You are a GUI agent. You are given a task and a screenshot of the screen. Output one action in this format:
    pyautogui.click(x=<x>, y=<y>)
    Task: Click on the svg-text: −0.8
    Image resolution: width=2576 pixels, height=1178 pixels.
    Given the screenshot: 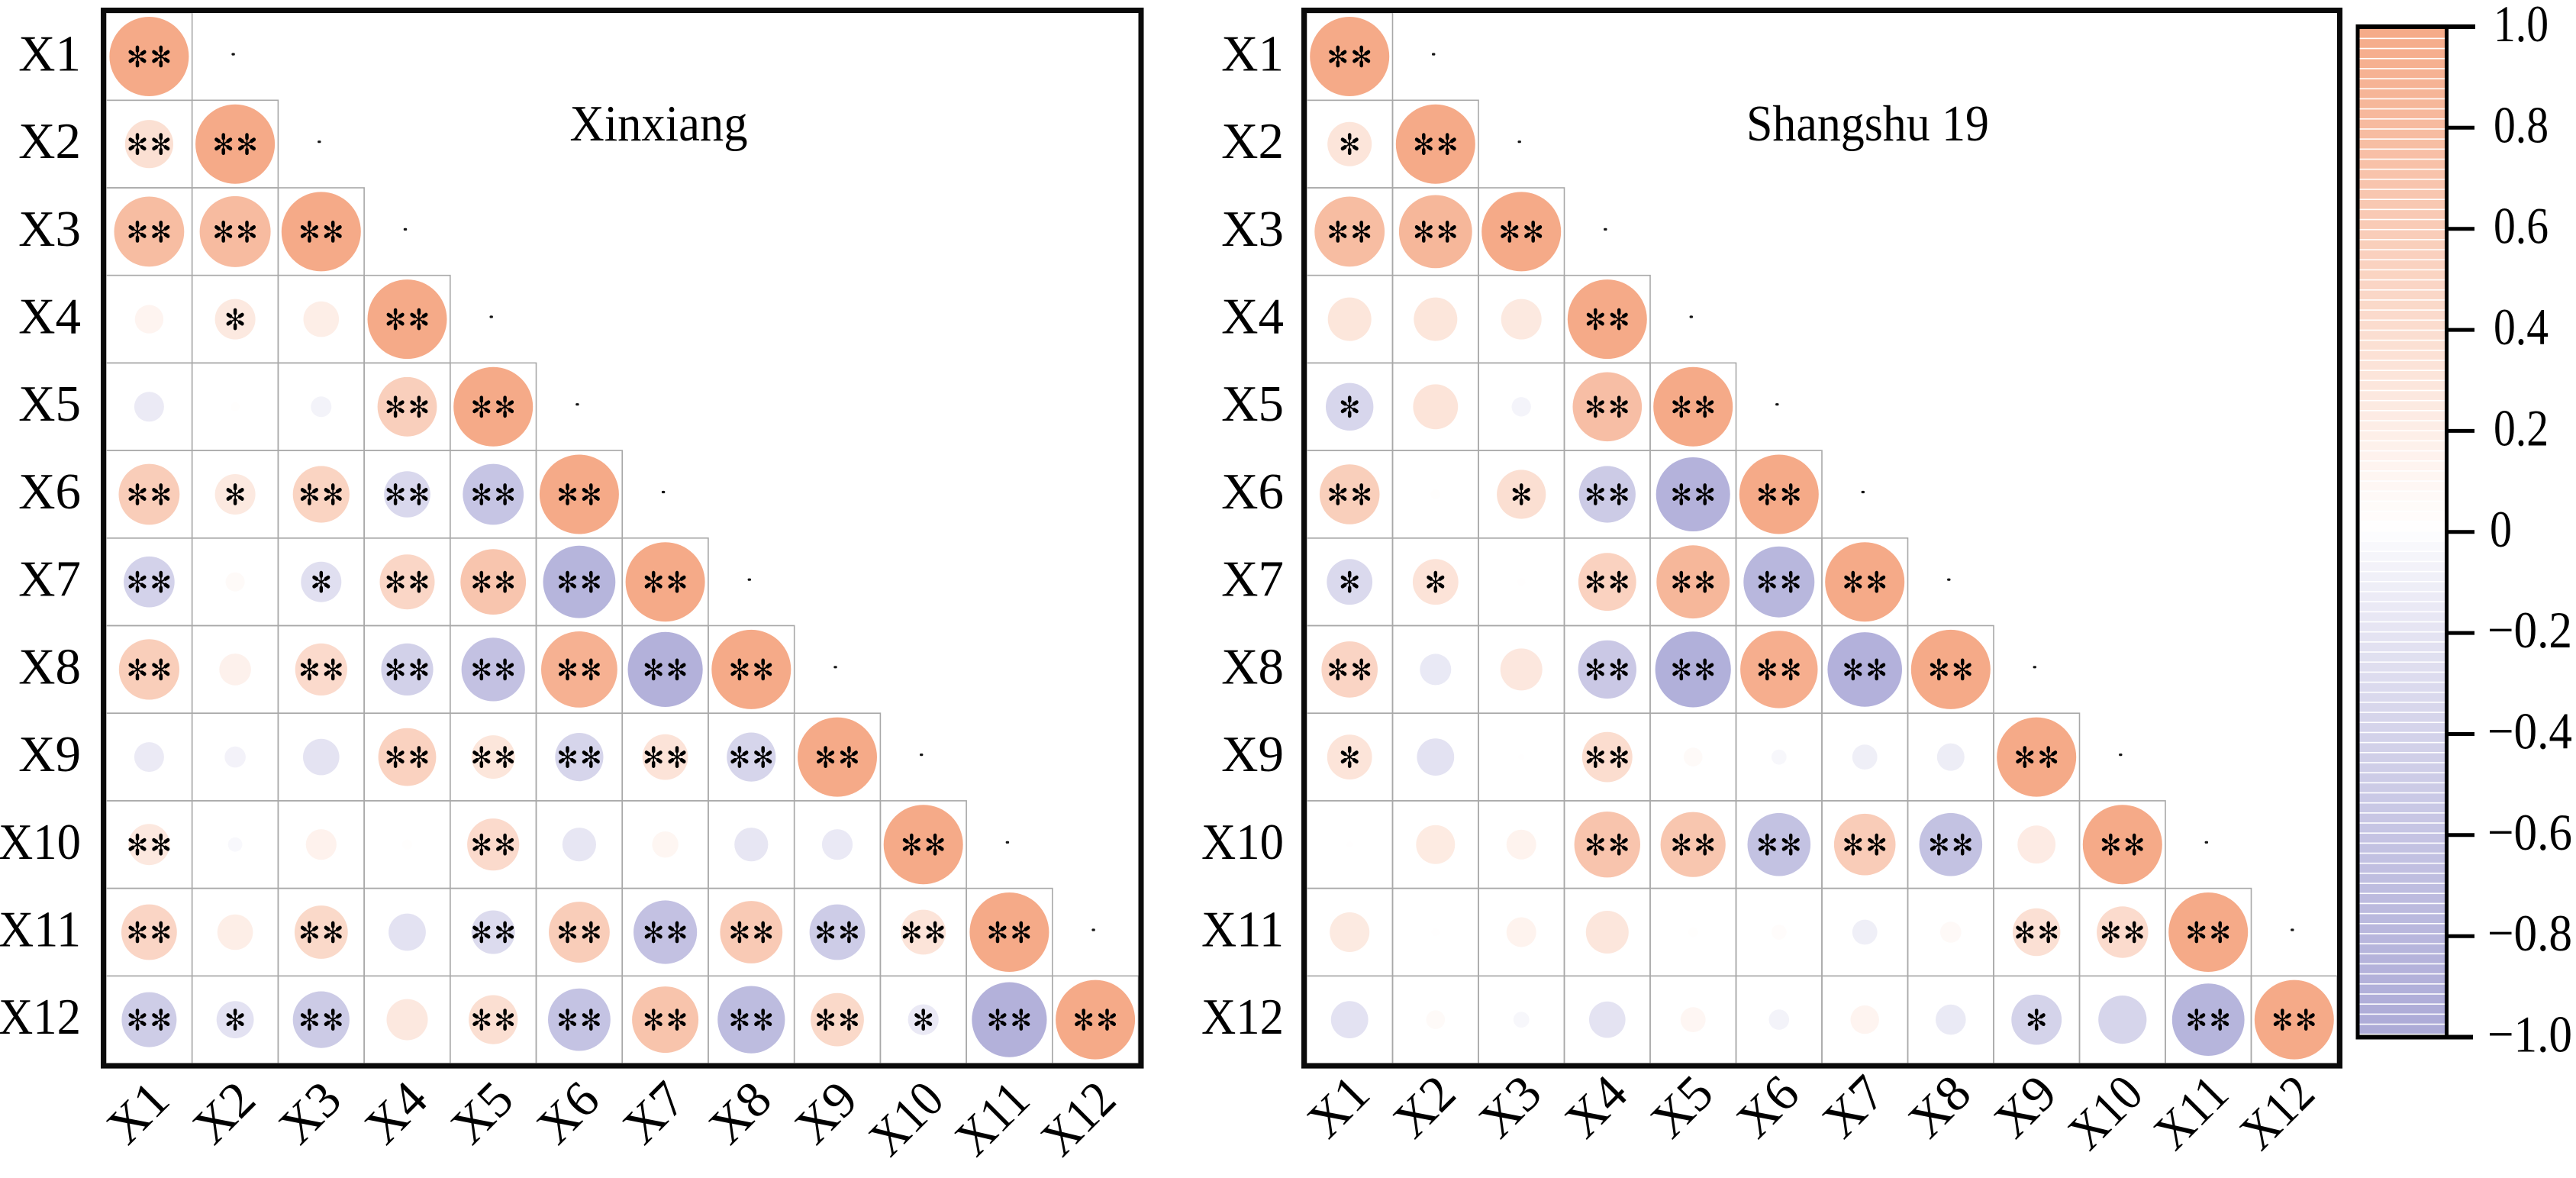 What is the action you would take?
    pyautogui.click(x=2530, y=933)
    